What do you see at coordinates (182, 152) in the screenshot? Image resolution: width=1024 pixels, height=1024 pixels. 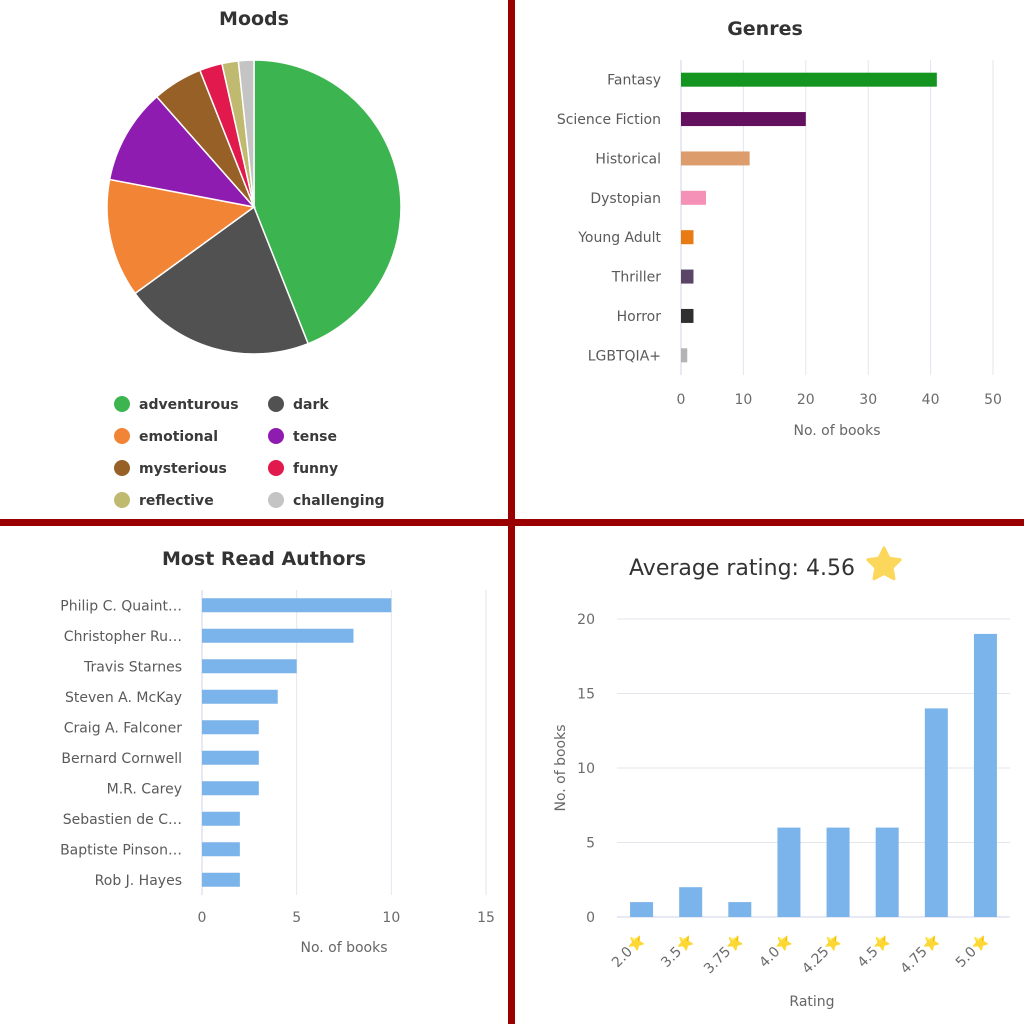 I see `pie-slice-tense` at bounding box center [182, 152].